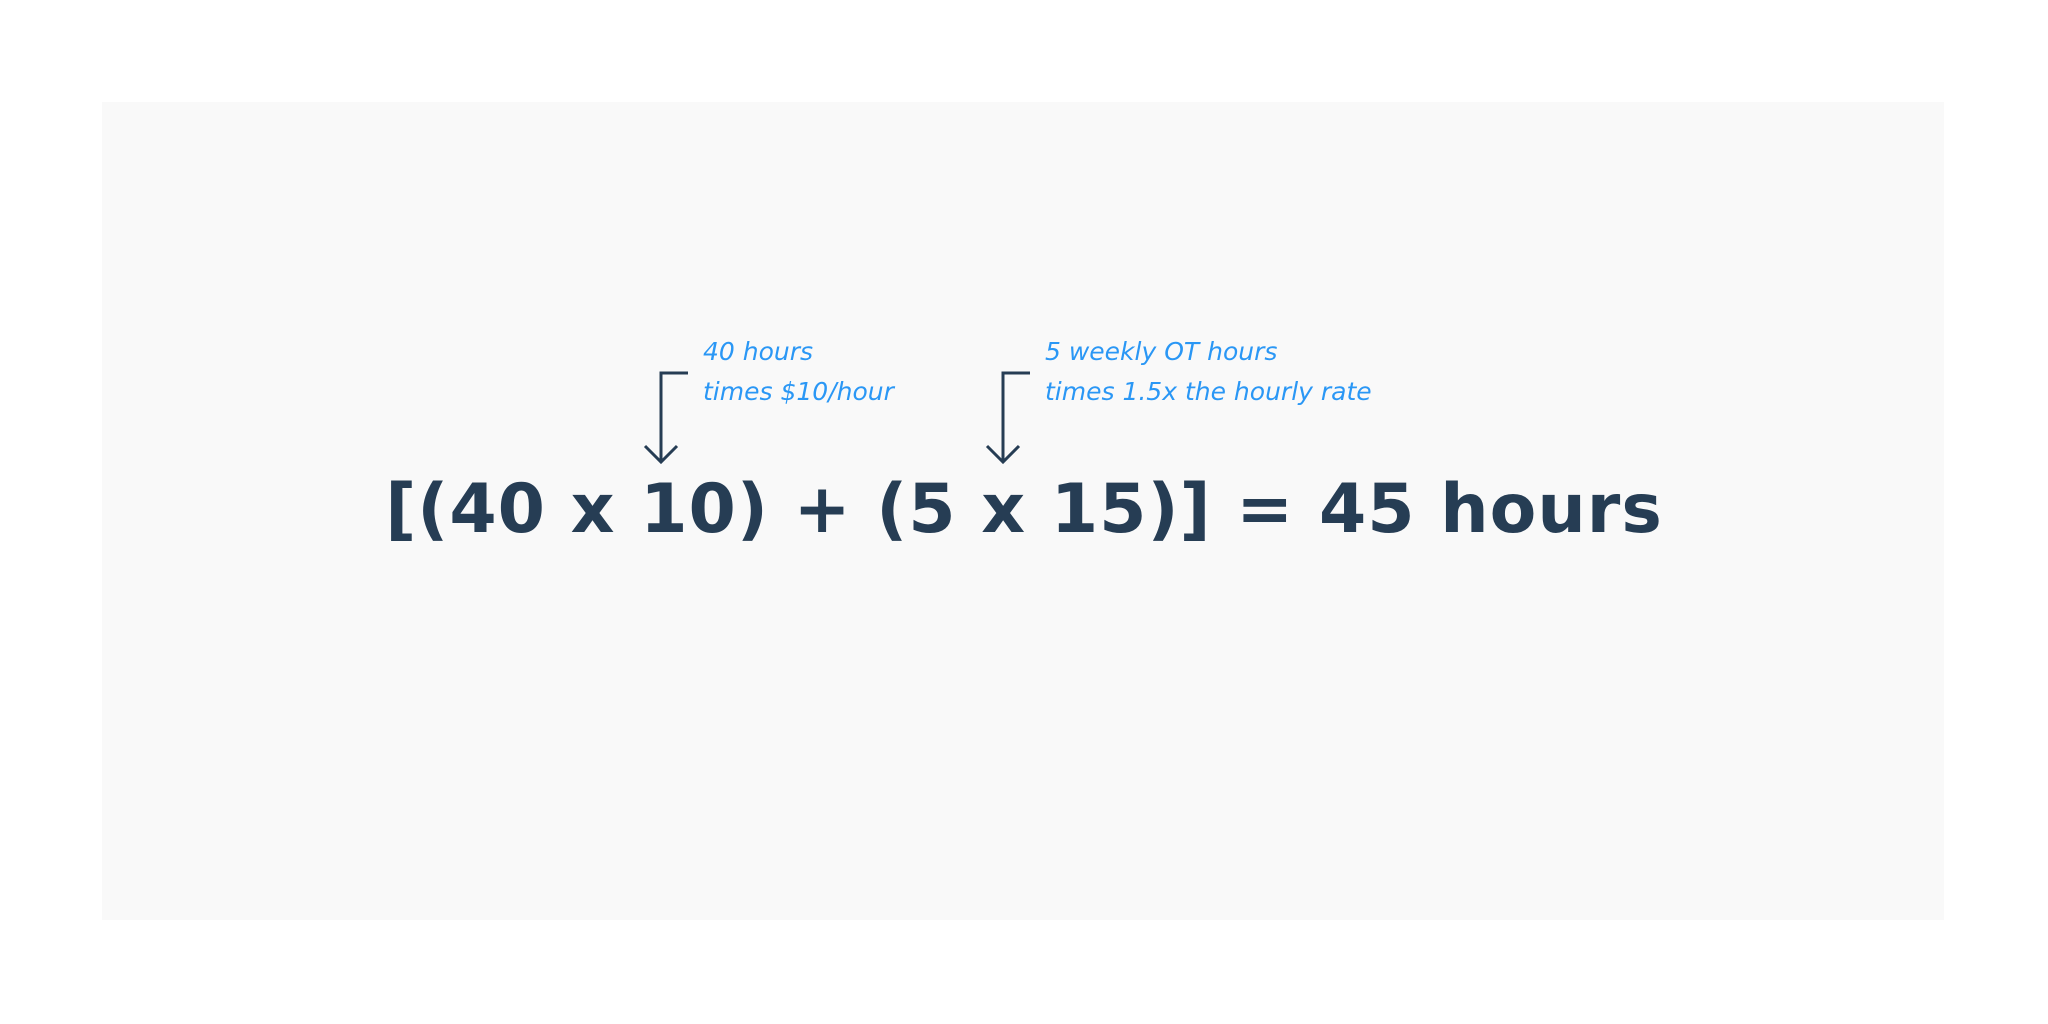 The height and width of the screenshot is (1024, 2048). I want to click on annotation-line: times 1.5x the hourly rate, so click(1208, 391).